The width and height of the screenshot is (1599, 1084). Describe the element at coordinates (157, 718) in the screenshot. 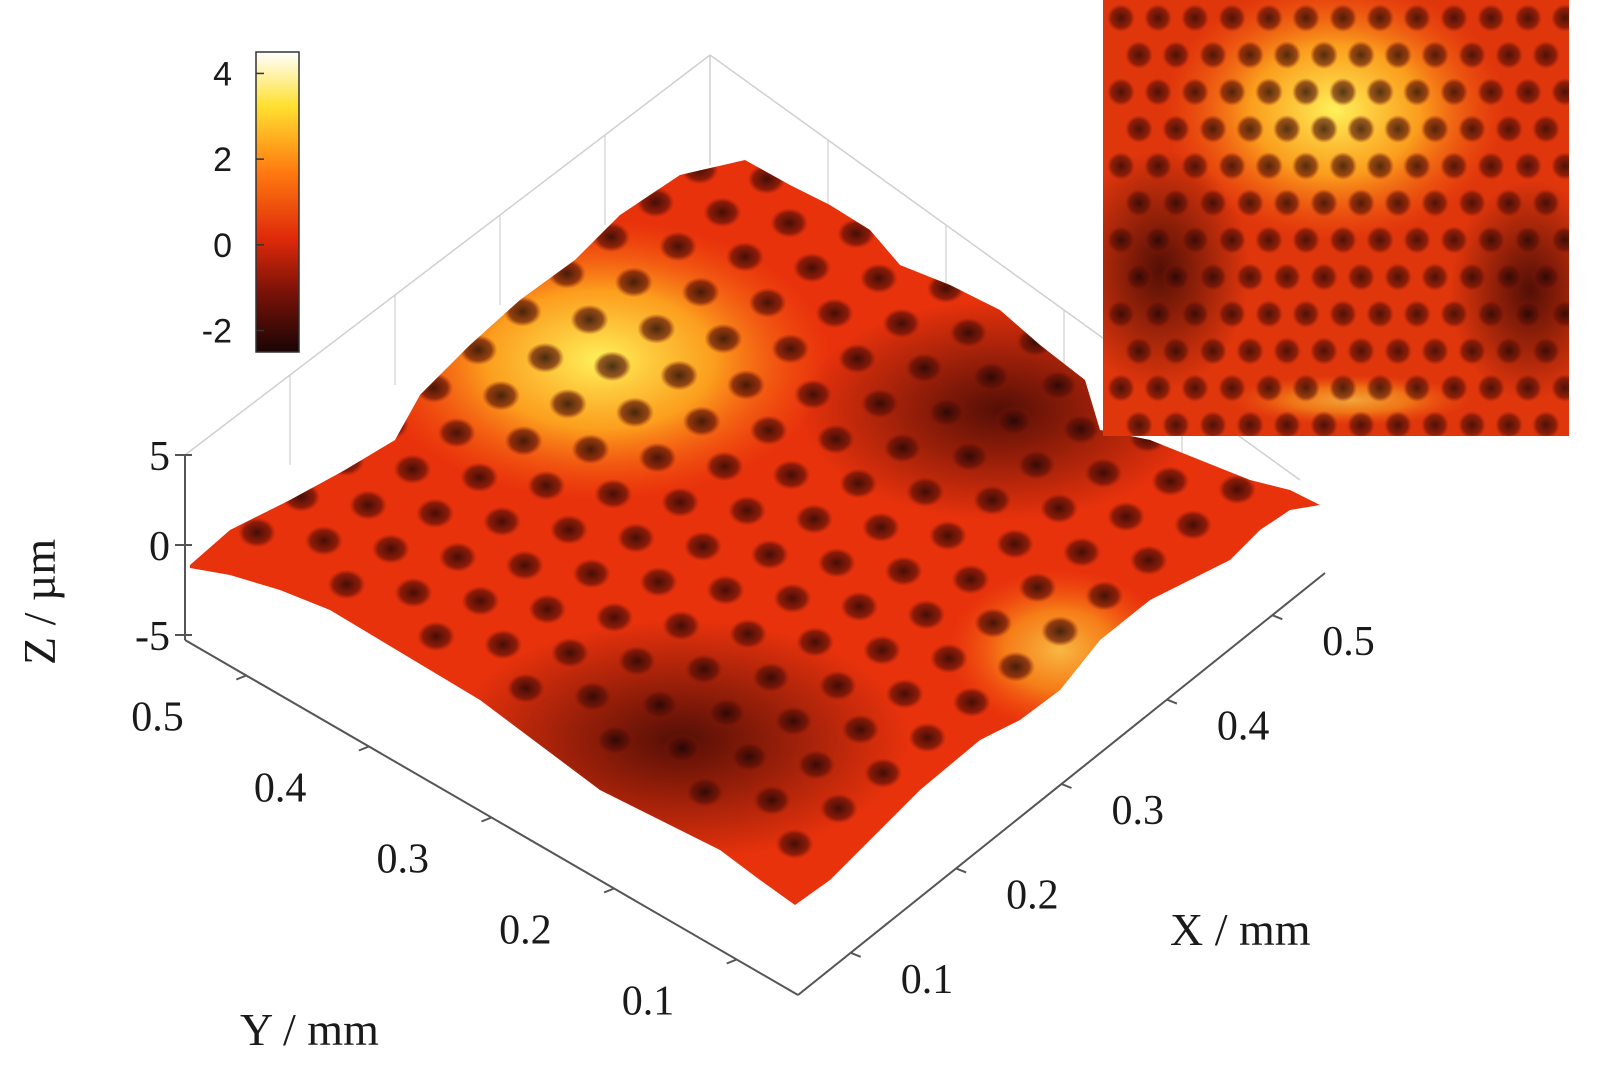

I see `y-tick-label: 0.5` at that location.